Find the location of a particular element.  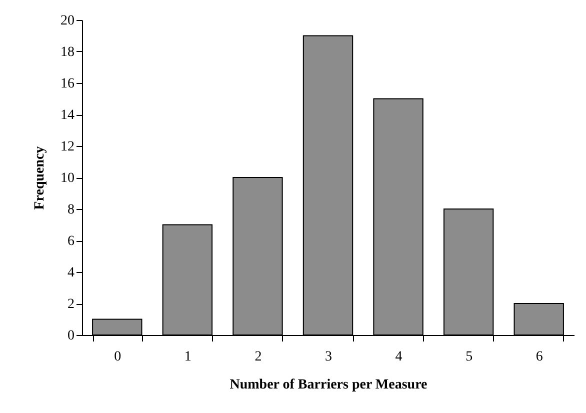

x-tick-label: 0 is located at coordinates (118, 357).